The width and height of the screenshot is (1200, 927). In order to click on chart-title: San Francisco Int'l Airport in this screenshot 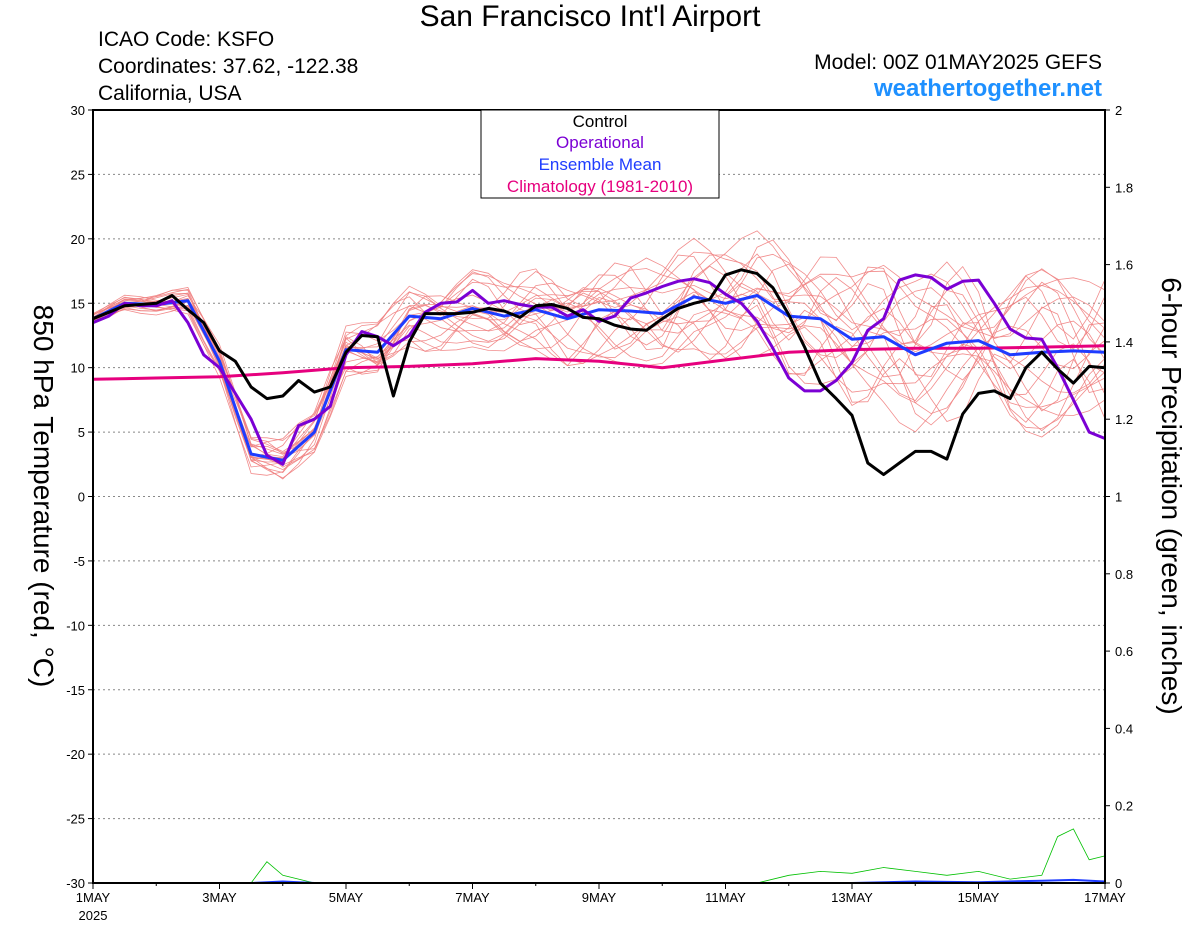, I will do `click(590, 16)`.